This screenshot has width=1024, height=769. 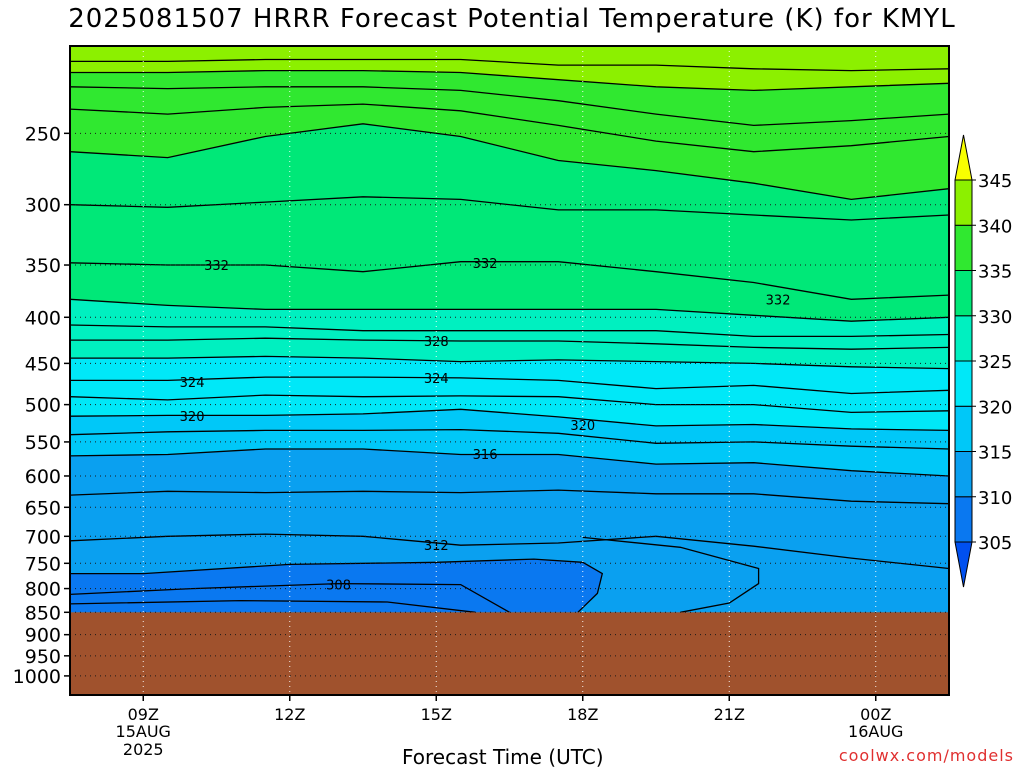 I want to click on shading-band, so click(x=509, y=58).